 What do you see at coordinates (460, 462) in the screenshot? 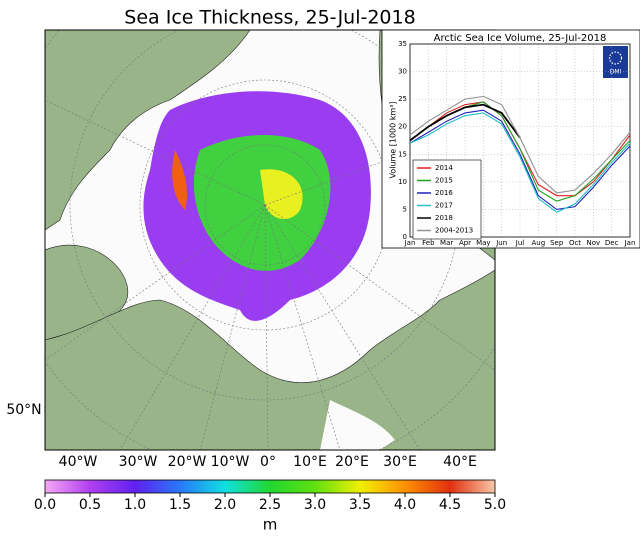
I see `lon-label: 40°E` at bounding box center [460, 462].